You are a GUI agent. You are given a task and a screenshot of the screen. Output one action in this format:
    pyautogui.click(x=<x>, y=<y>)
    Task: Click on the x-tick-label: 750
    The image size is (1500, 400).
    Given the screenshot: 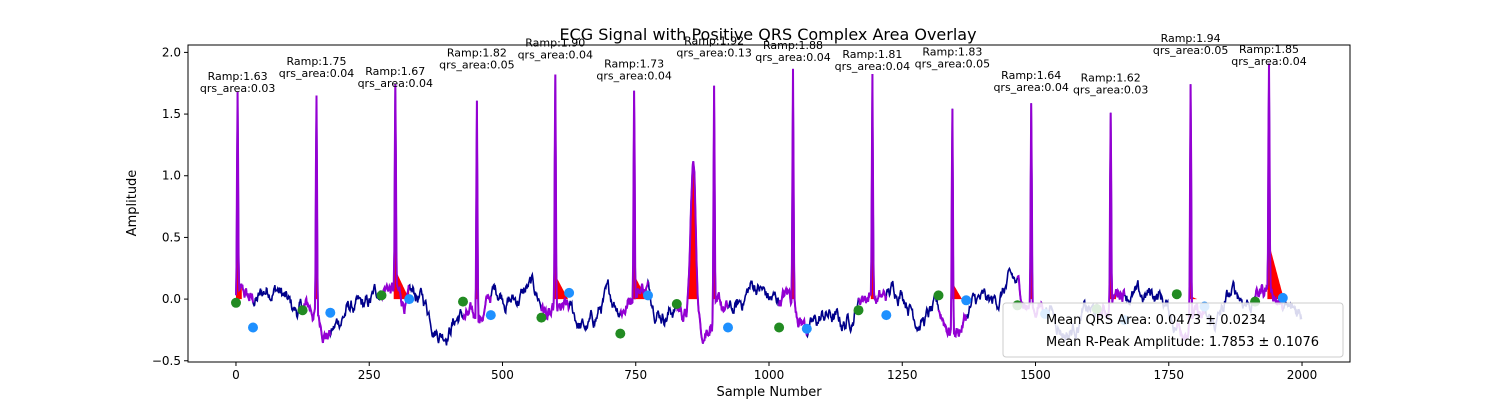 What is the action you would take?
    pyautogui.click(x=635, y=375)
    